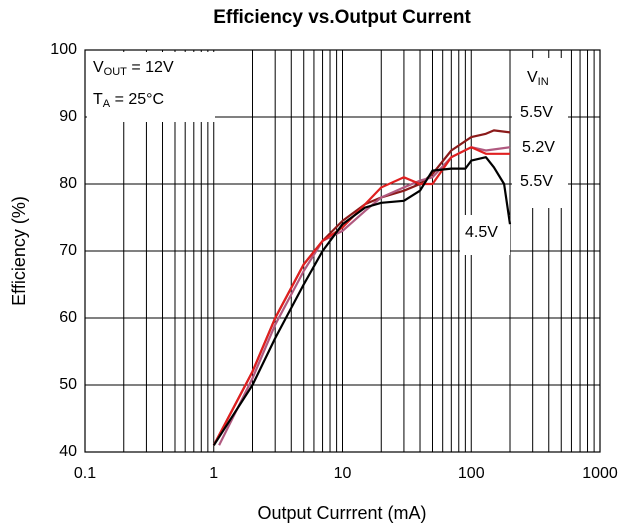  I want to click on y-tick-label: 40, so click(68, 451).